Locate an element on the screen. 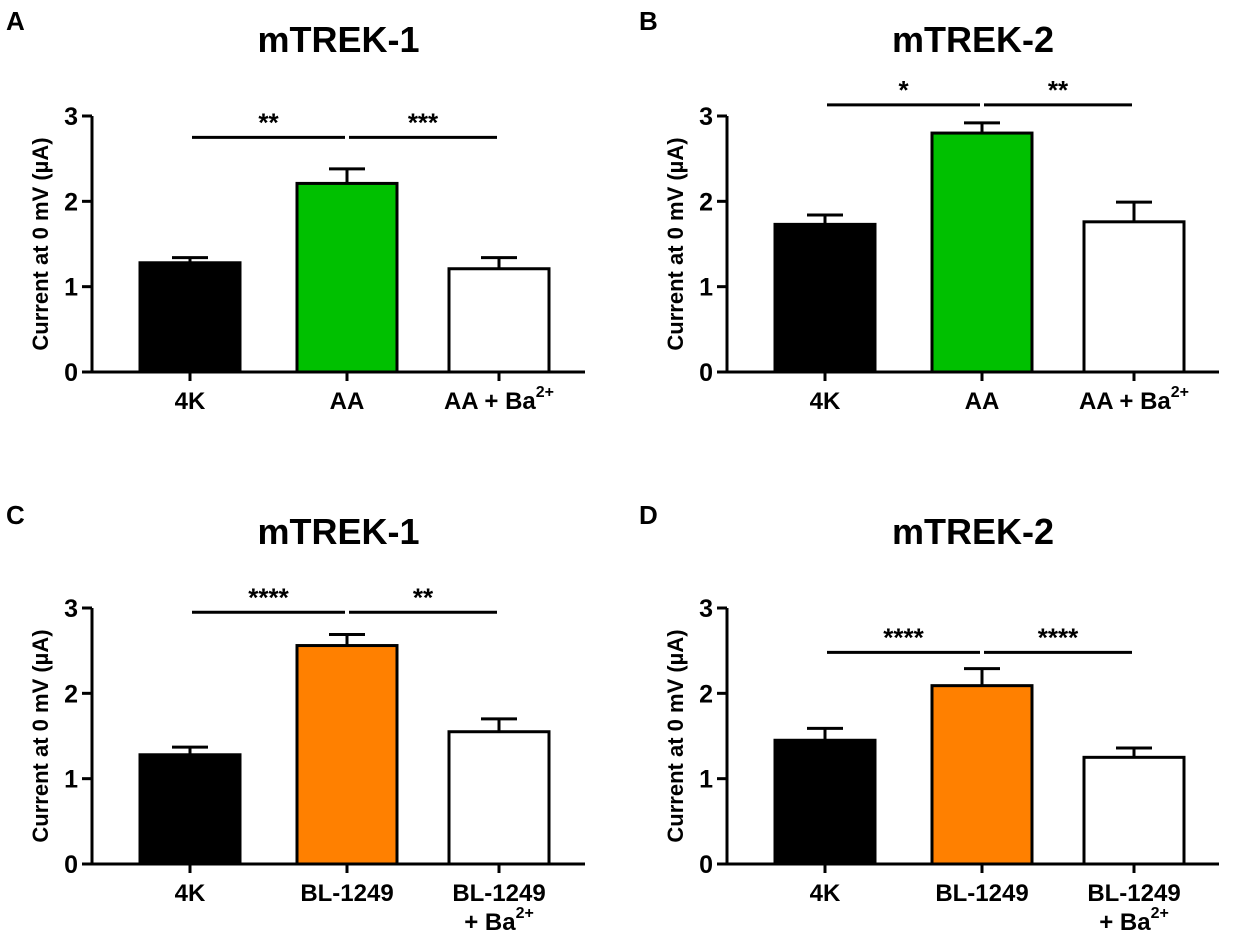 This screenshot has height=938, width=1241. panel-letter: B is located at coordinates (648, 21).